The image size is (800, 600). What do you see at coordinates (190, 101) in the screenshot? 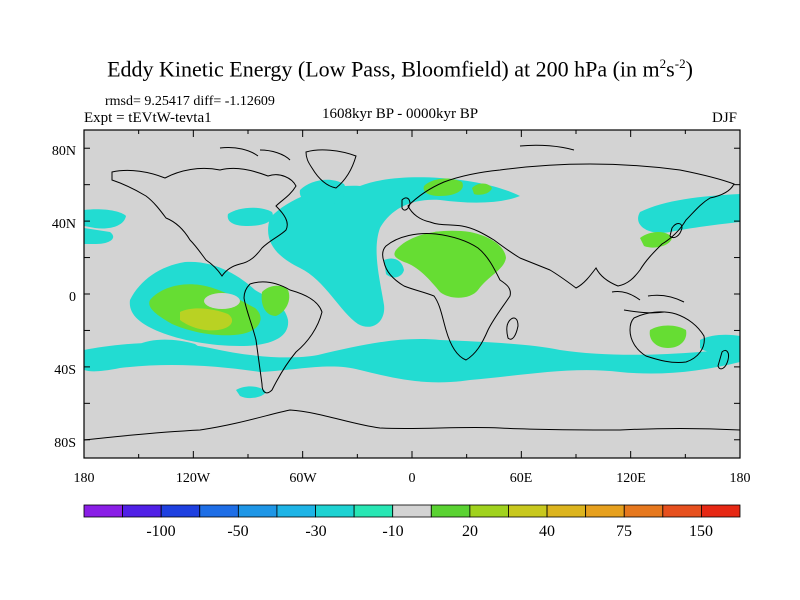
I see `stats-text: rmsd= 9.25417 diff= -1.12609` at bounding box center [190, 101].